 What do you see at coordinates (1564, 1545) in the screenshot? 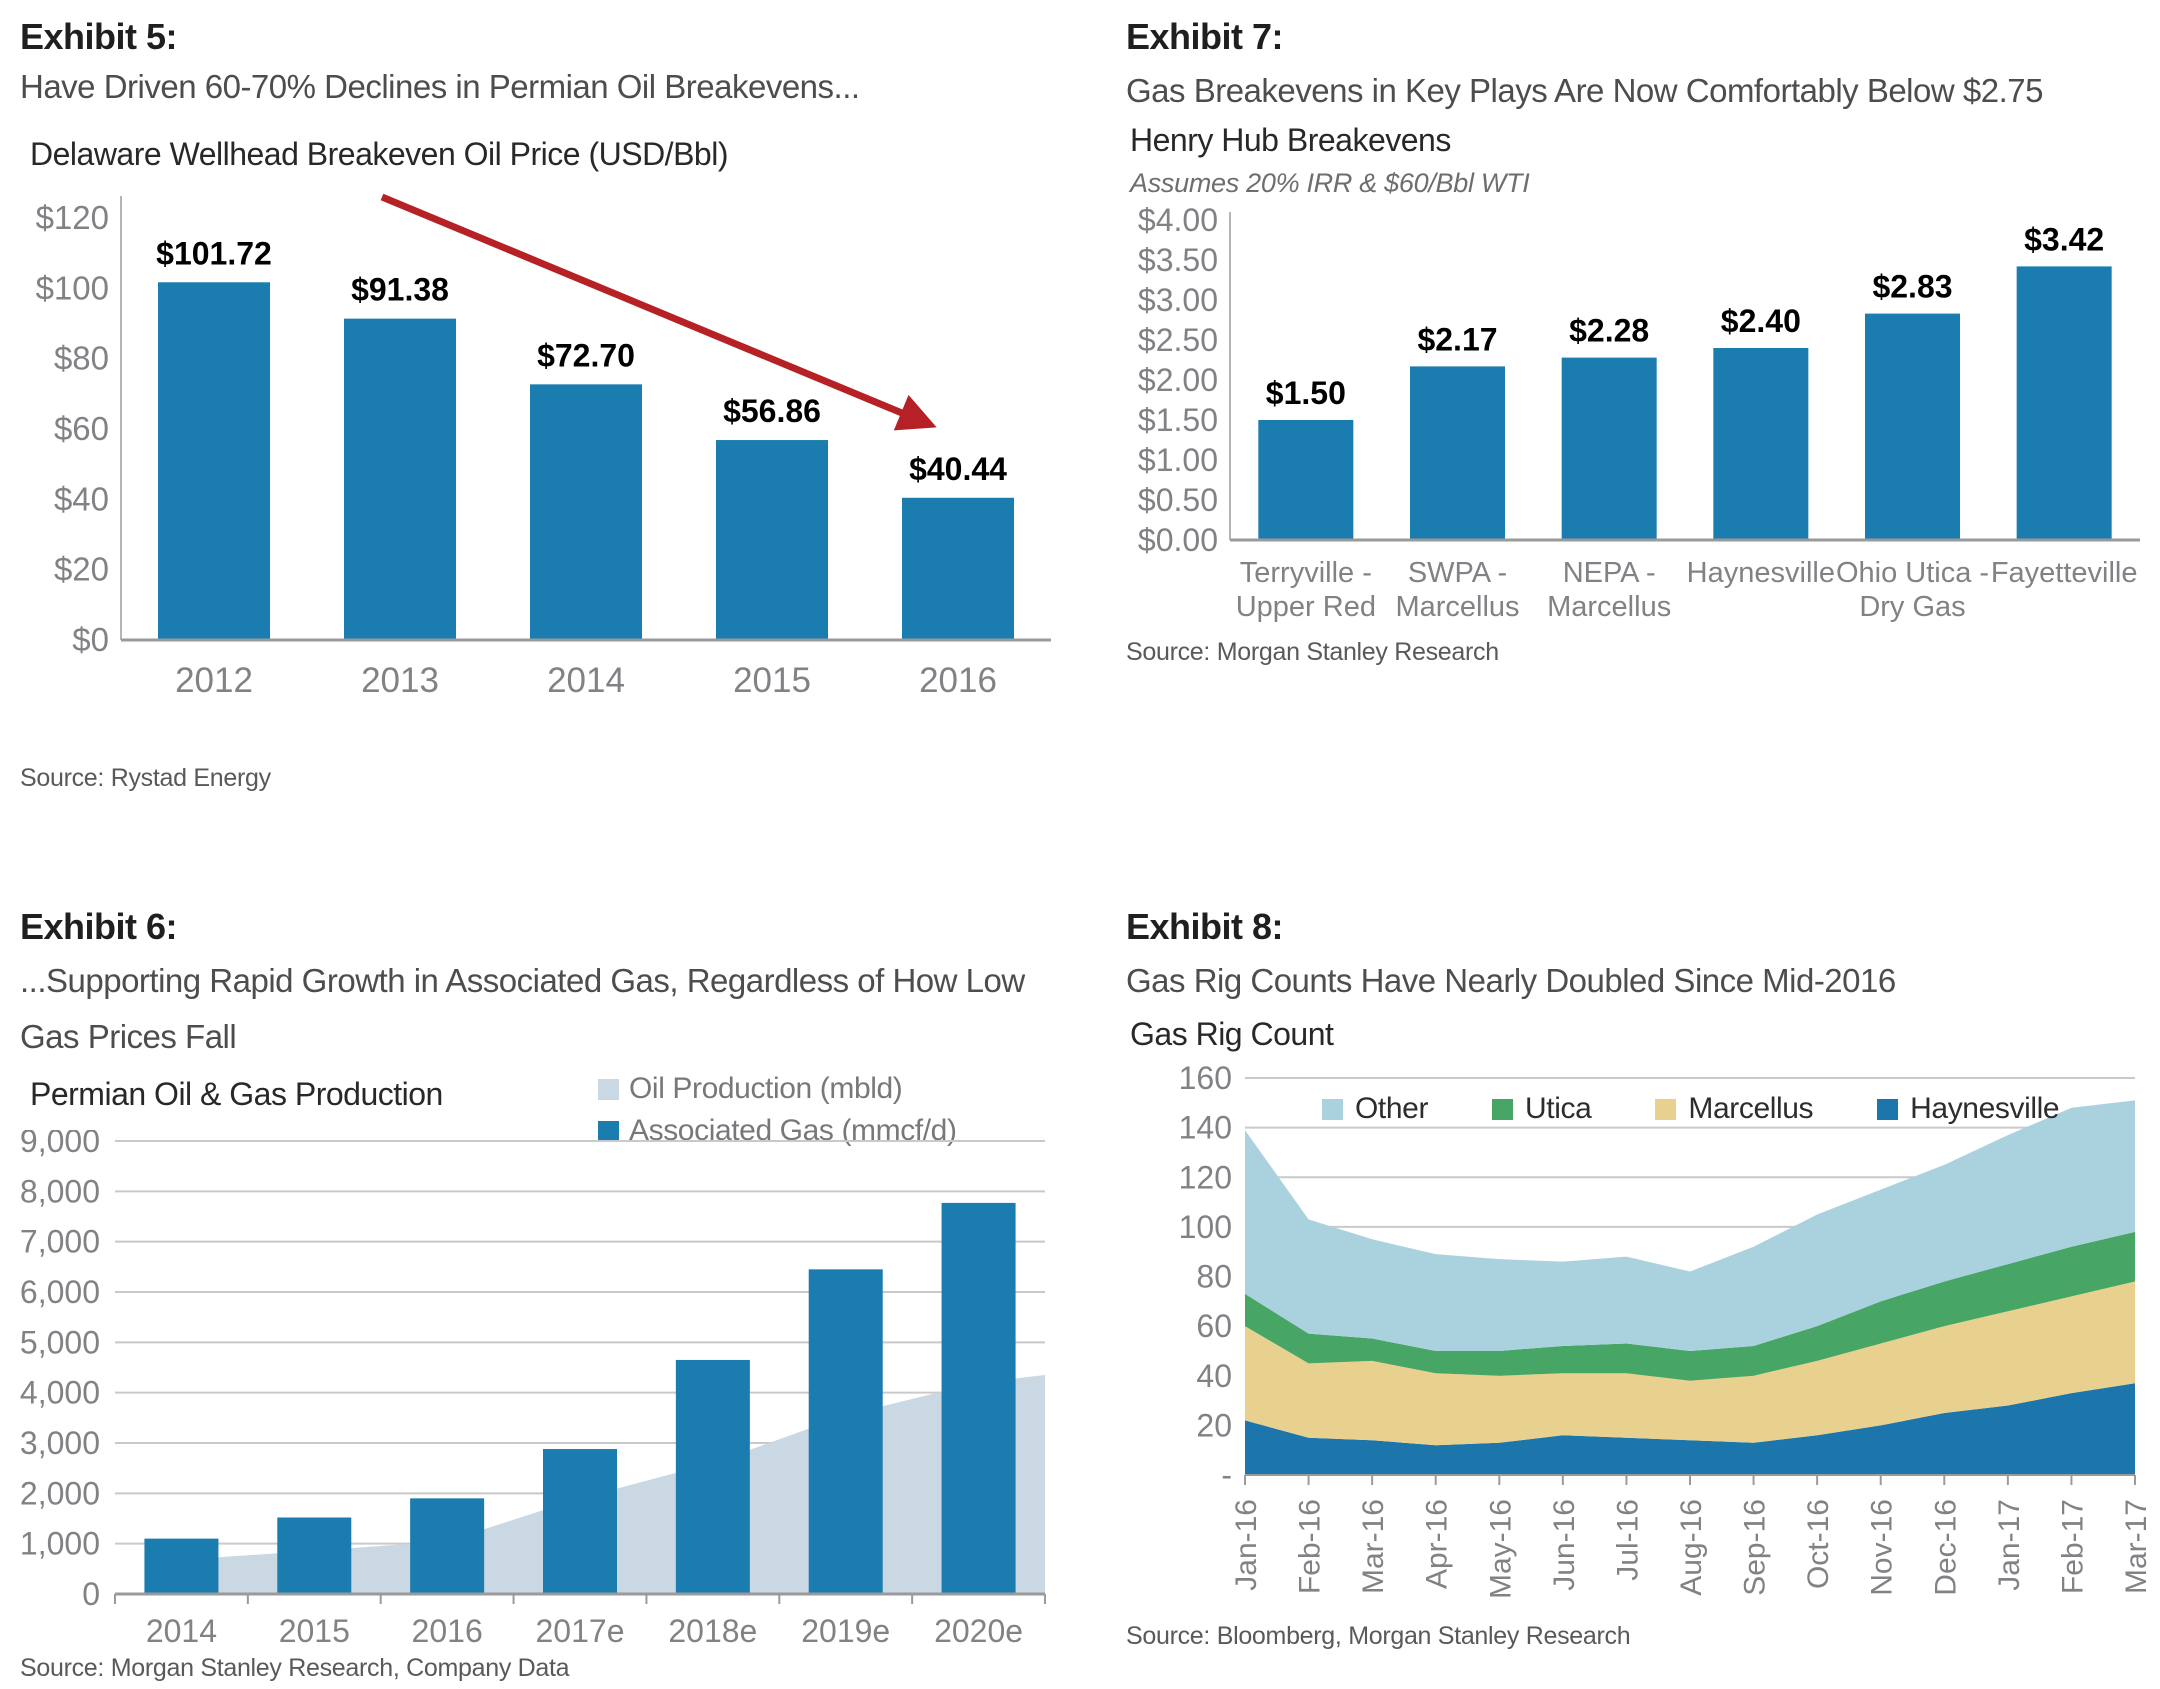
I see `x-tick-label: Jun-16` at bounding box center [1564, 1545].